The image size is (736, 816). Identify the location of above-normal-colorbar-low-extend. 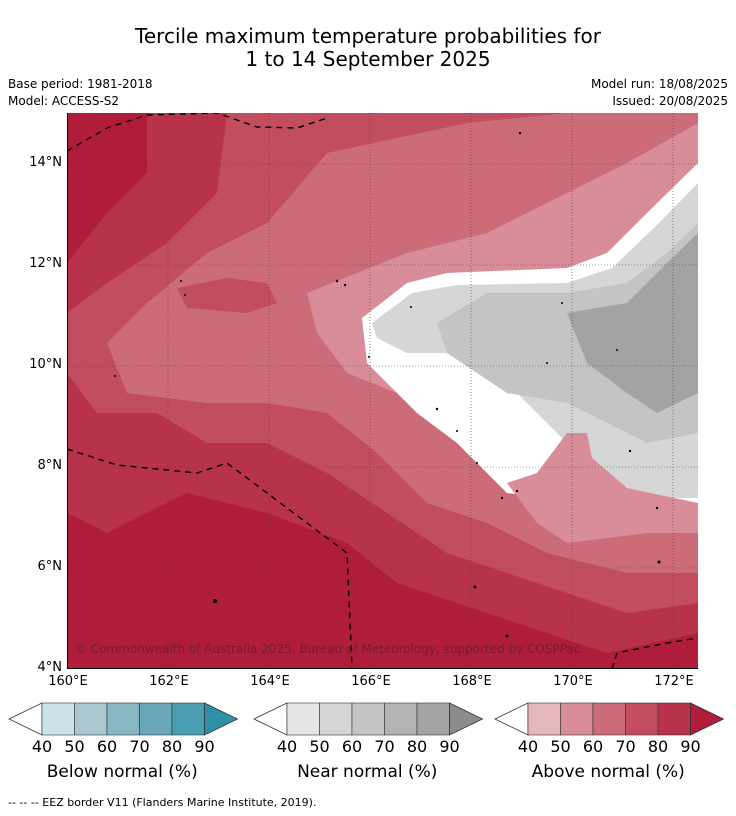
(511, 719).